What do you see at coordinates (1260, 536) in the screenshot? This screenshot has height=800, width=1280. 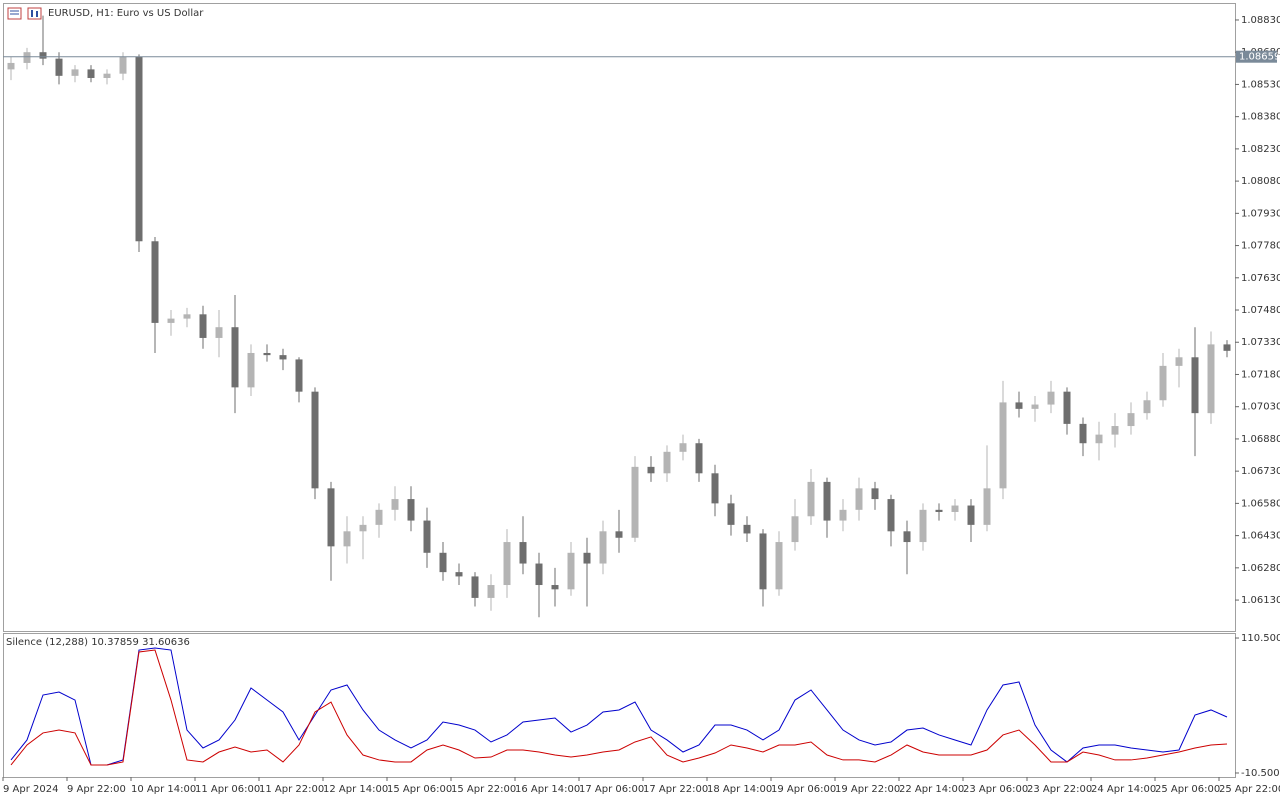 I see `y-tick-label: 1.06430` at bounding box center [1260, 536].